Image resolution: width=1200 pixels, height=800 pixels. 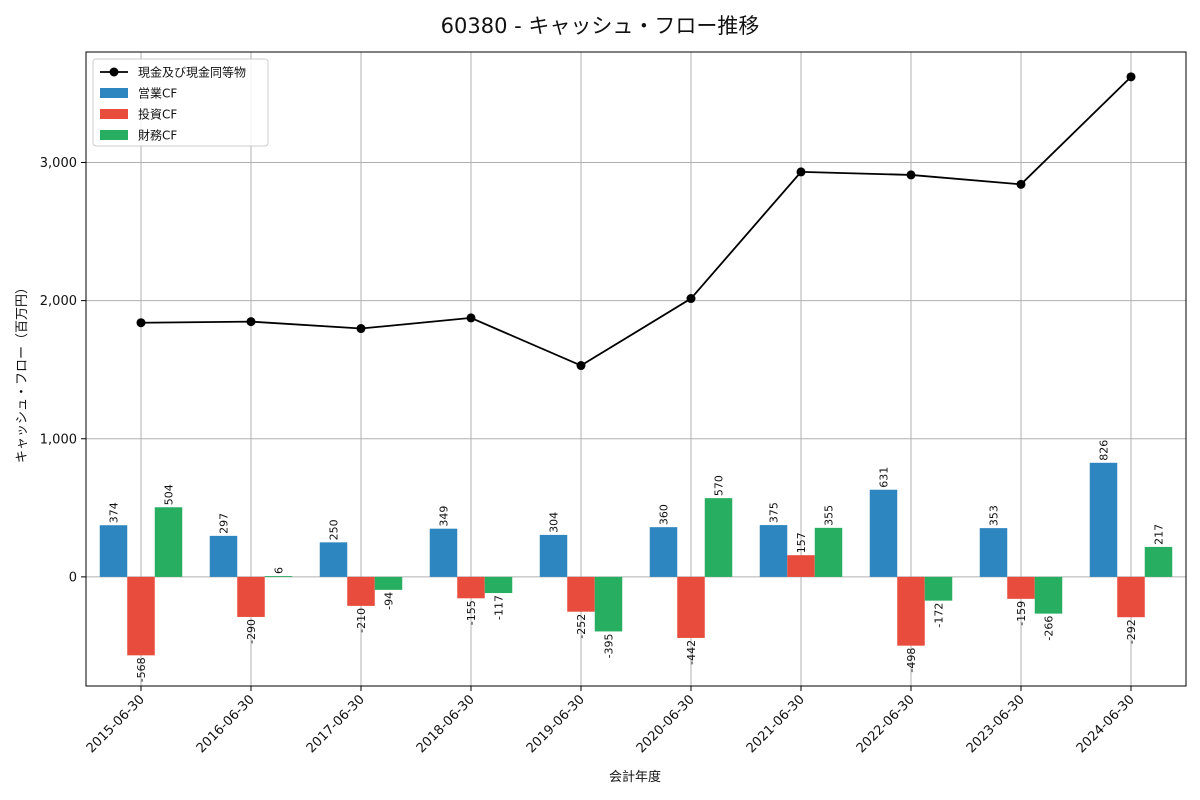 What do you see at coordinates (58, 163) in the screenshot?
I see `y-tick-label: 3,000` at bounding box center [58, 163].